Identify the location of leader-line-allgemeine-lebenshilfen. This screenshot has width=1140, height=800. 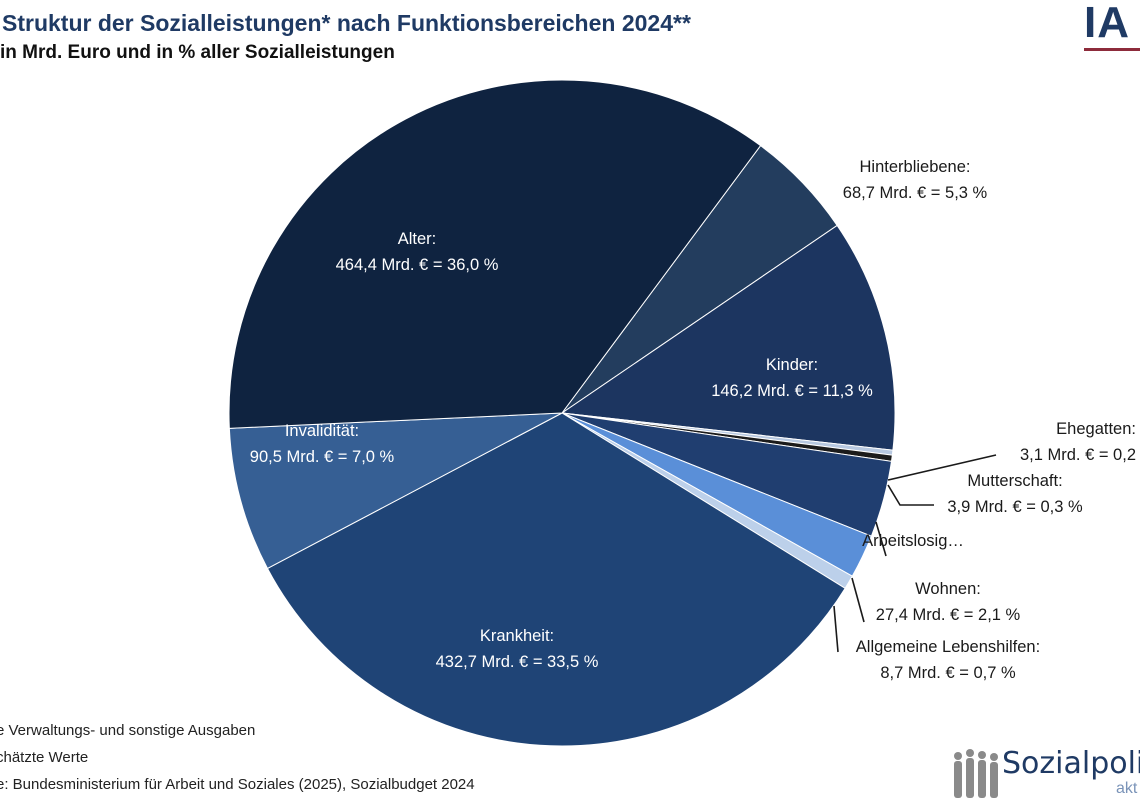
(836, 629).